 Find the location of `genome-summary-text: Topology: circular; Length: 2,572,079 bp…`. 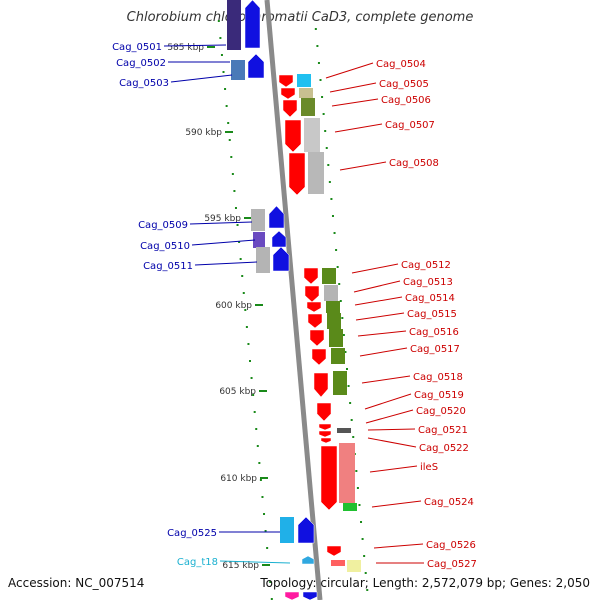

genome-summary-text: Topology: circular; Length: 2,572,079 bp… is located at coordinates (425, 583).